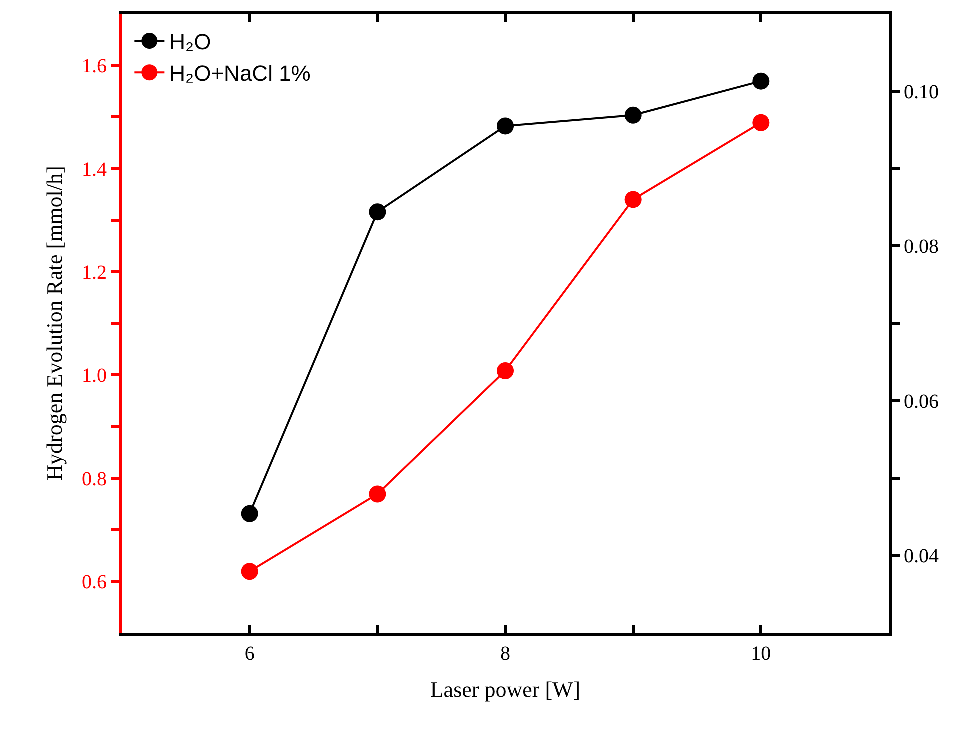 This screenshot has height=734, width=963. I want to click on y-tick-label: 1.0, so click(94, 376).